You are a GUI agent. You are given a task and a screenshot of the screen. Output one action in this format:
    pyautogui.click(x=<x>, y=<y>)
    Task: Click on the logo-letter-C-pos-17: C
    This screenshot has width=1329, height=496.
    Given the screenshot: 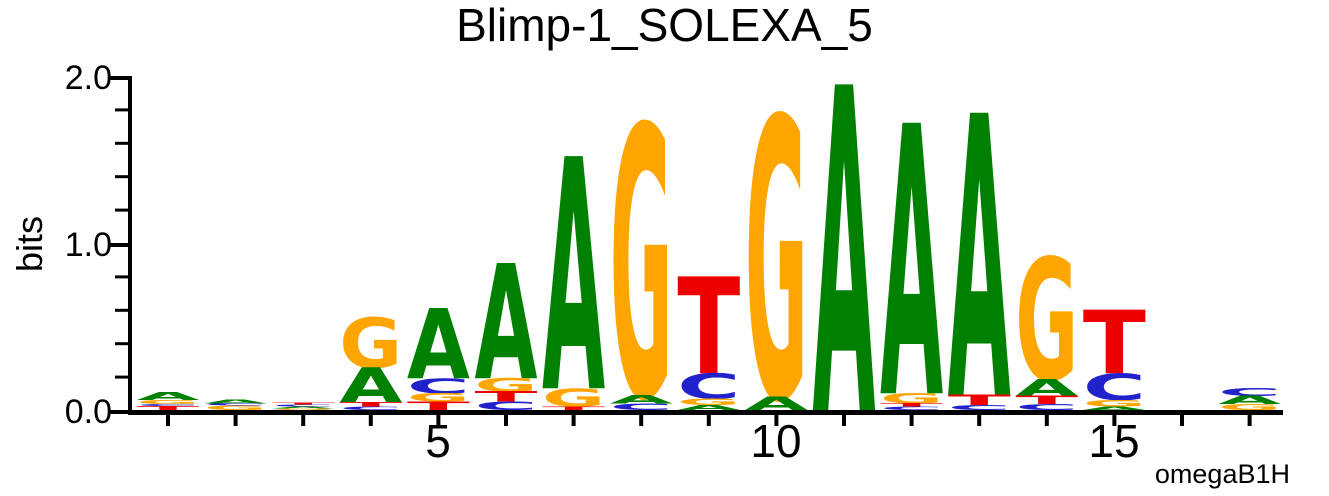 What is the action you would take?
    pyautogui.click(x=1249, y=392)
    